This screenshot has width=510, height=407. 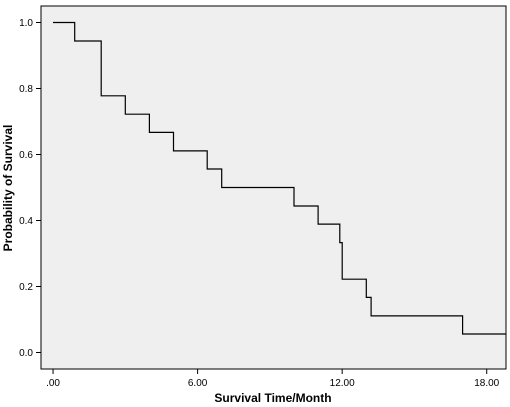 I want to click on y-tick-label: 0.4, so click(x=26, y=221).